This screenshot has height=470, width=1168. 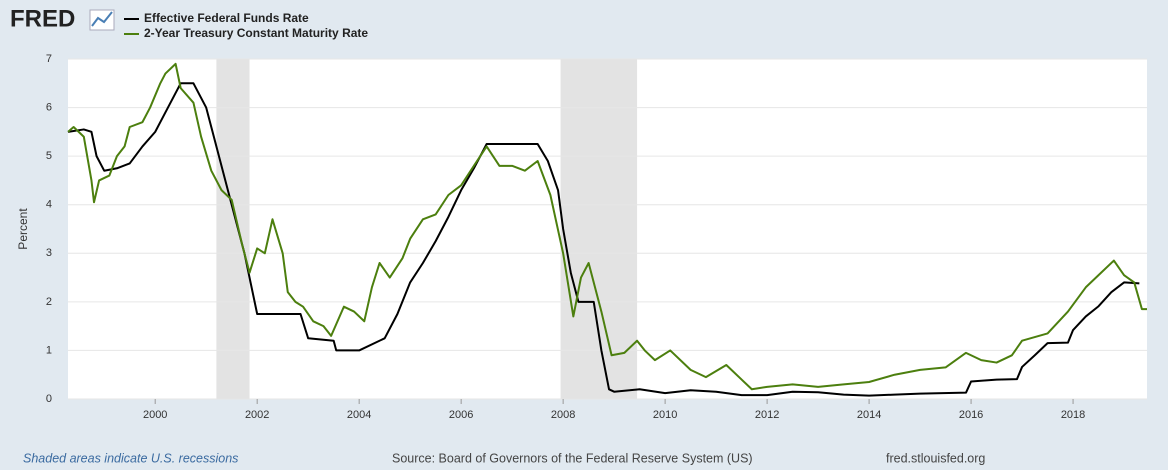 What do you see at coordinates (49, 399) in the screenshot?
I see `y-tick-label: 0` at bounding box center [49, 399].